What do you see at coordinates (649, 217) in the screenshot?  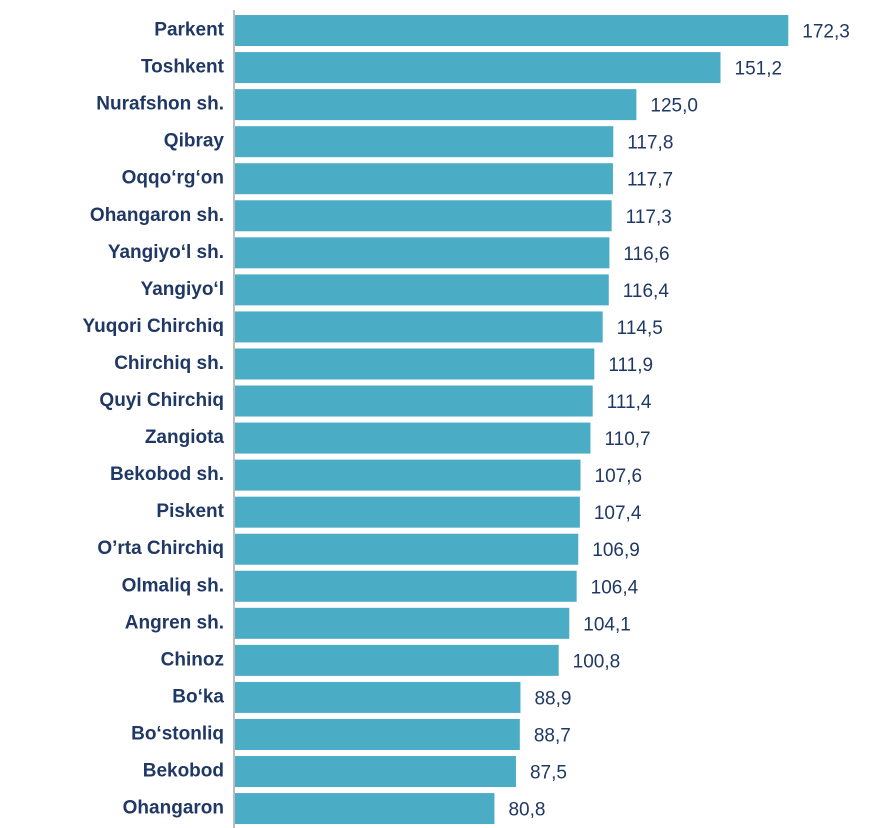 I see `value-label: 117,3` at bounding box center [649, 217].